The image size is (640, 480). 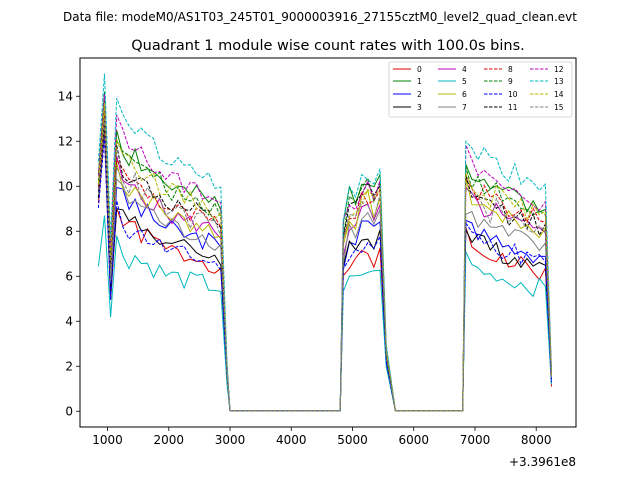 What do you see at coordinates (321, 437) in the screenshot?
I see `x-axis: 1000 2000 3000 4000 5000 6000 7000 8000` at bounding box center [321, 437].